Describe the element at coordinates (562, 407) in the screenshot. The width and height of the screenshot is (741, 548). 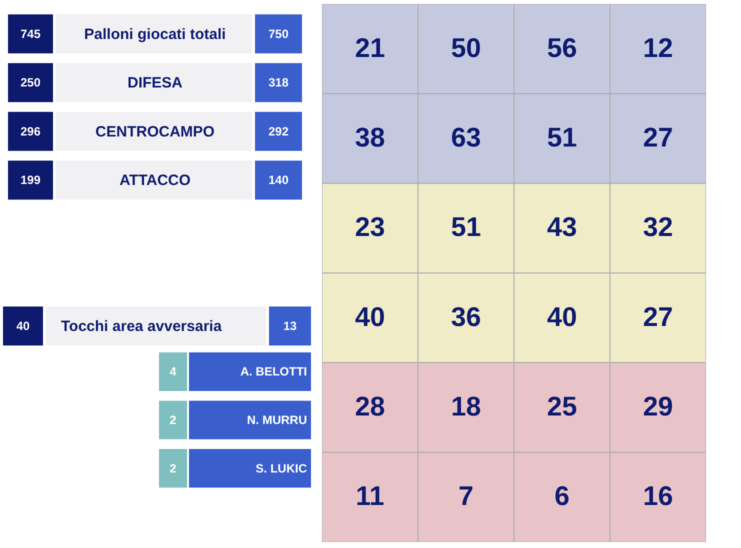
I see `data-label: 25` at that location.